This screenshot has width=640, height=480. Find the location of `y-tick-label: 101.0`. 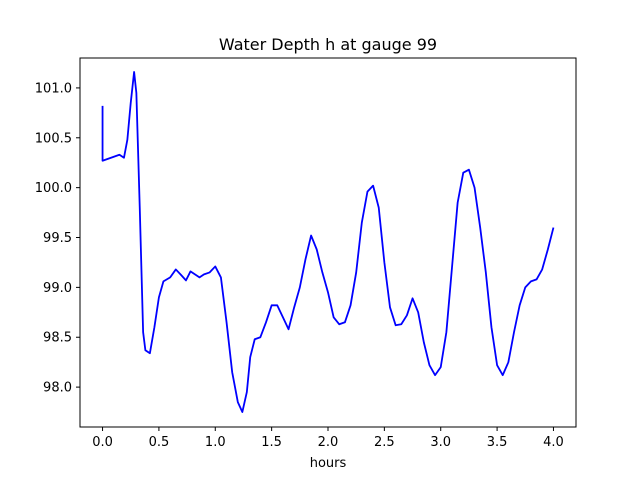

y-tick-label: 101.0 is located at coordinates (53, 88).